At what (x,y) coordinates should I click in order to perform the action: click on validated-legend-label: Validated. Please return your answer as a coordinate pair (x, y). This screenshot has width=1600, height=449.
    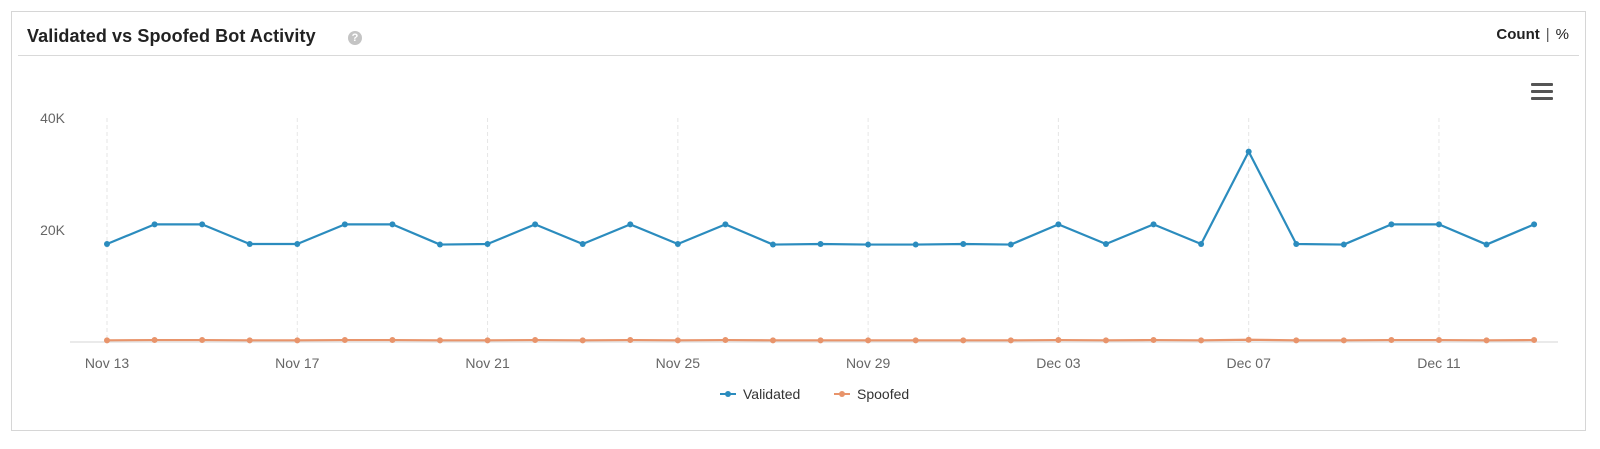
    Looking at the image, I should click on (771, 394).